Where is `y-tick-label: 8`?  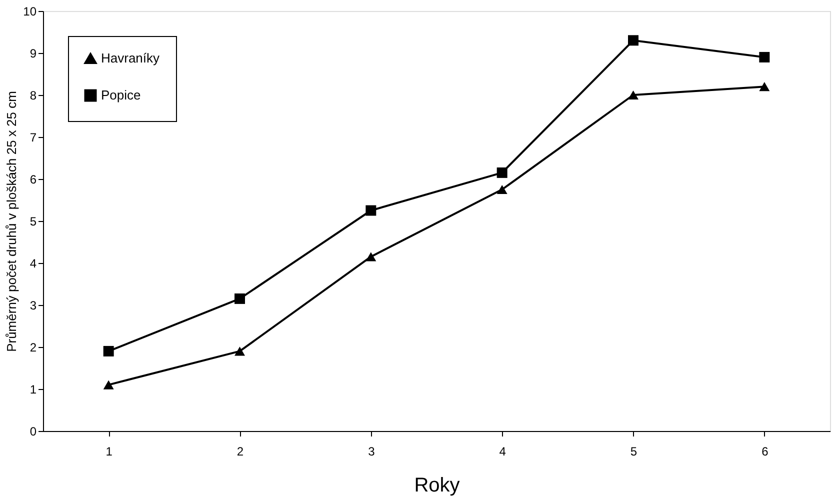
y-tick-label: 8 is located at coordinates (33, 95).